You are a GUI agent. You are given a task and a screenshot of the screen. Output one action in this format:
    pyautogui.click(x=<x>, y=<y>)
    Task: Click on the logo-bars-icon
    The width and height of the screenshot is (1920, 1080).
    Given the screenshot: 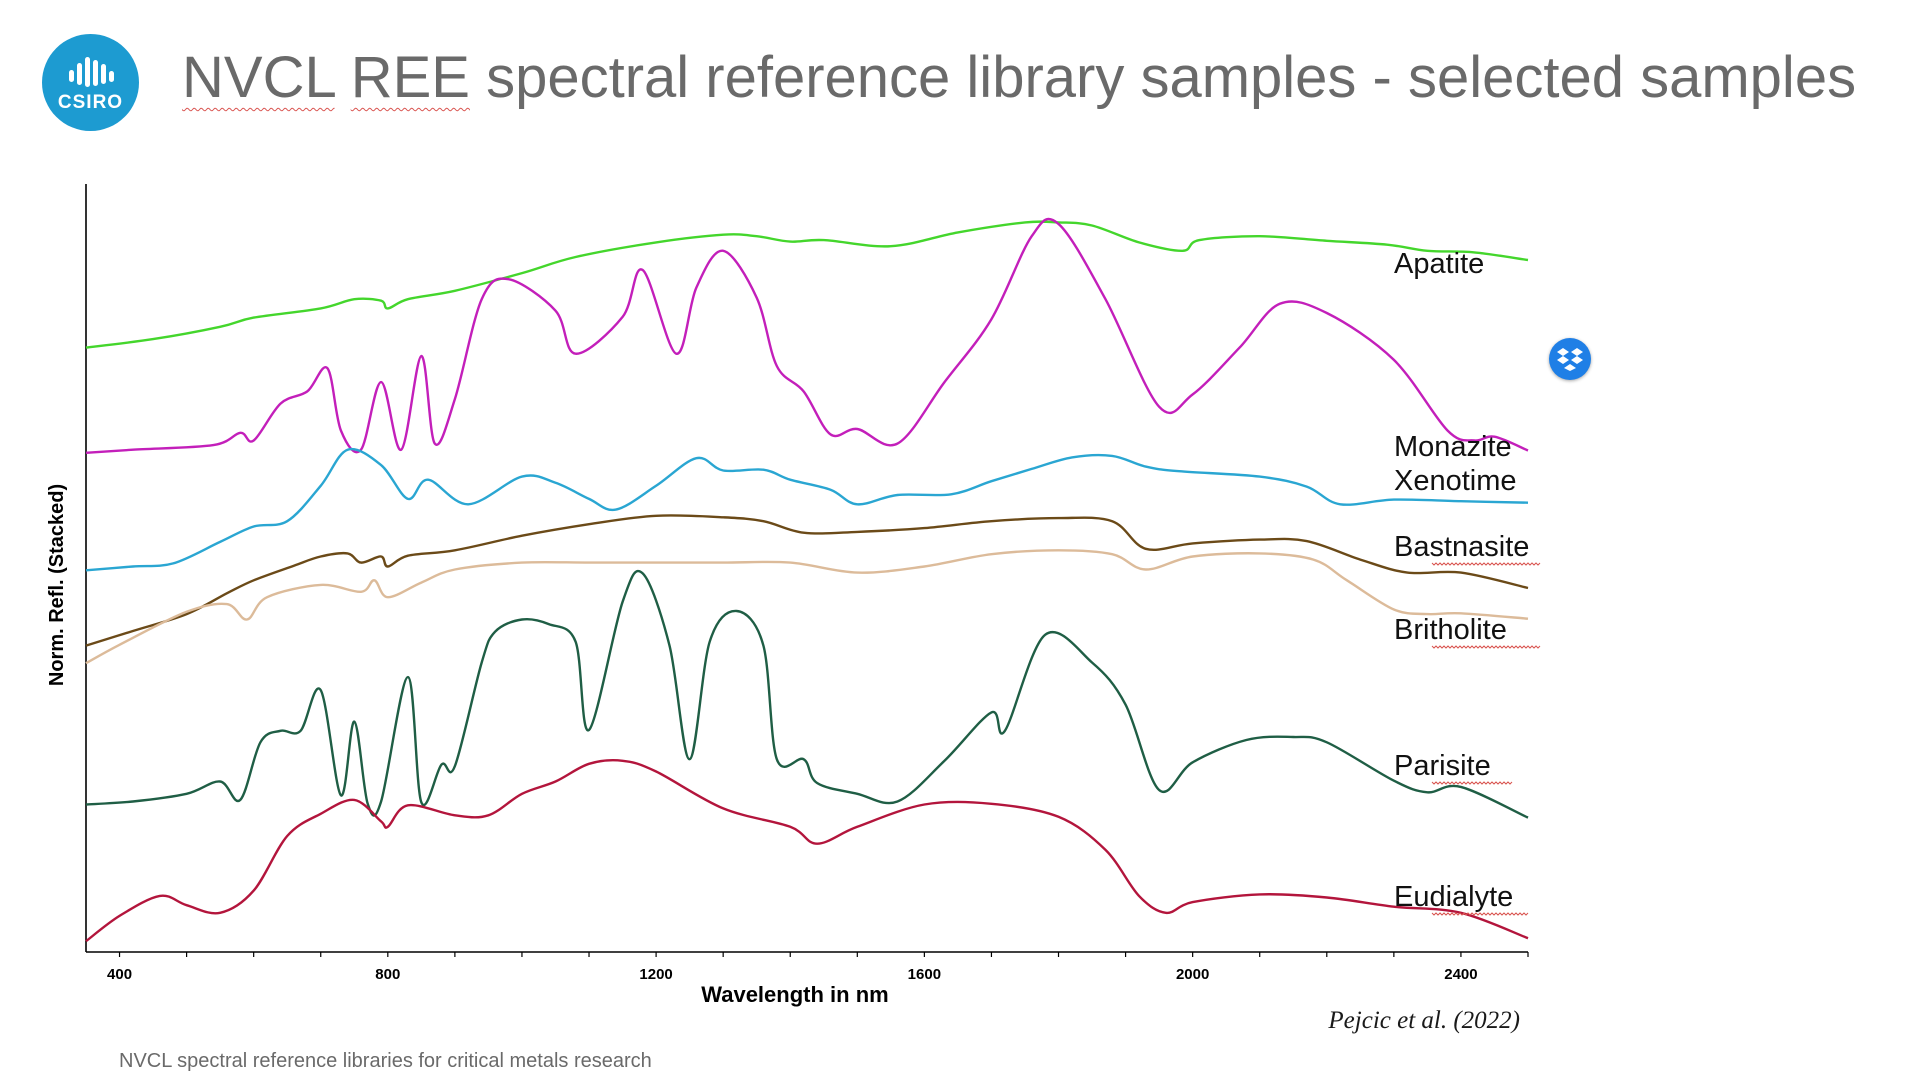 What is the action you would take?
    pyautogui.click(x=91, y=72)
    